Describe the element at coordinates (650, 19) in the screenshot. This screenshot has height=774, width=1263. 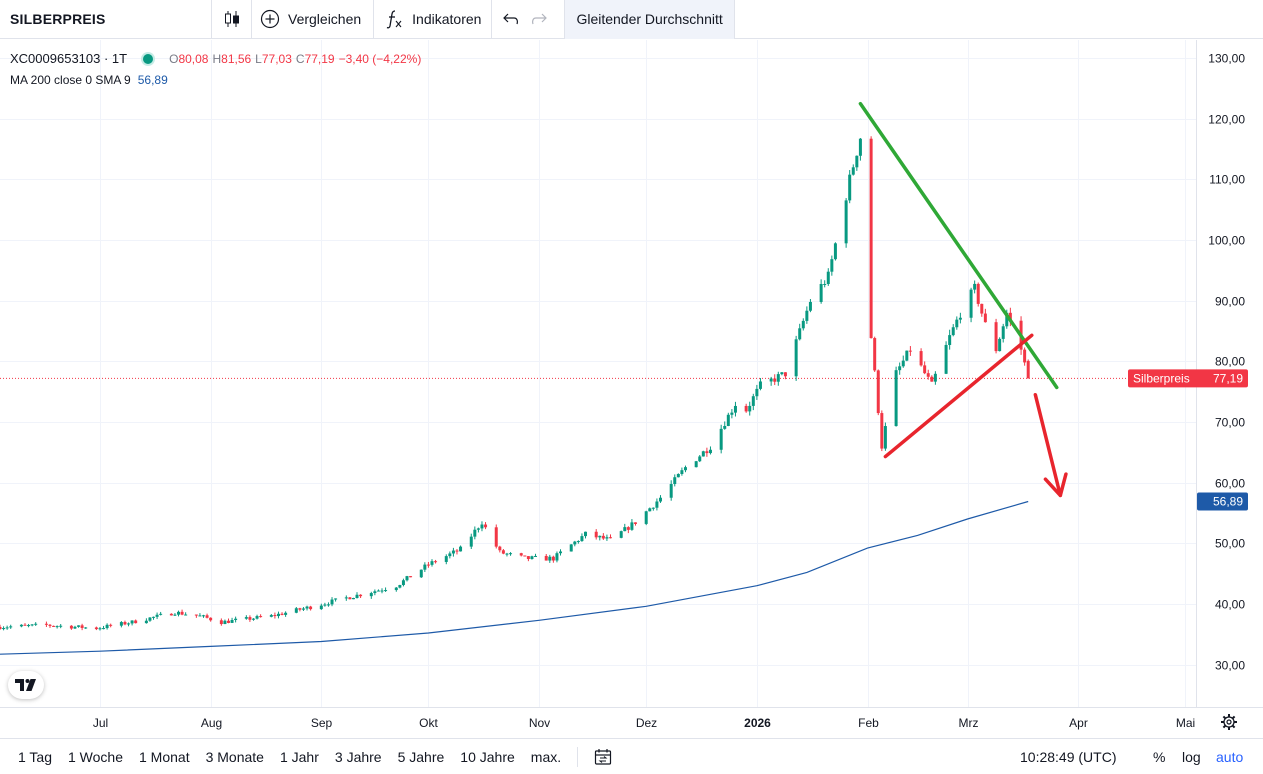
I see `moving-average-indicator-tag: Gleitender Durchschnitt` at that location.